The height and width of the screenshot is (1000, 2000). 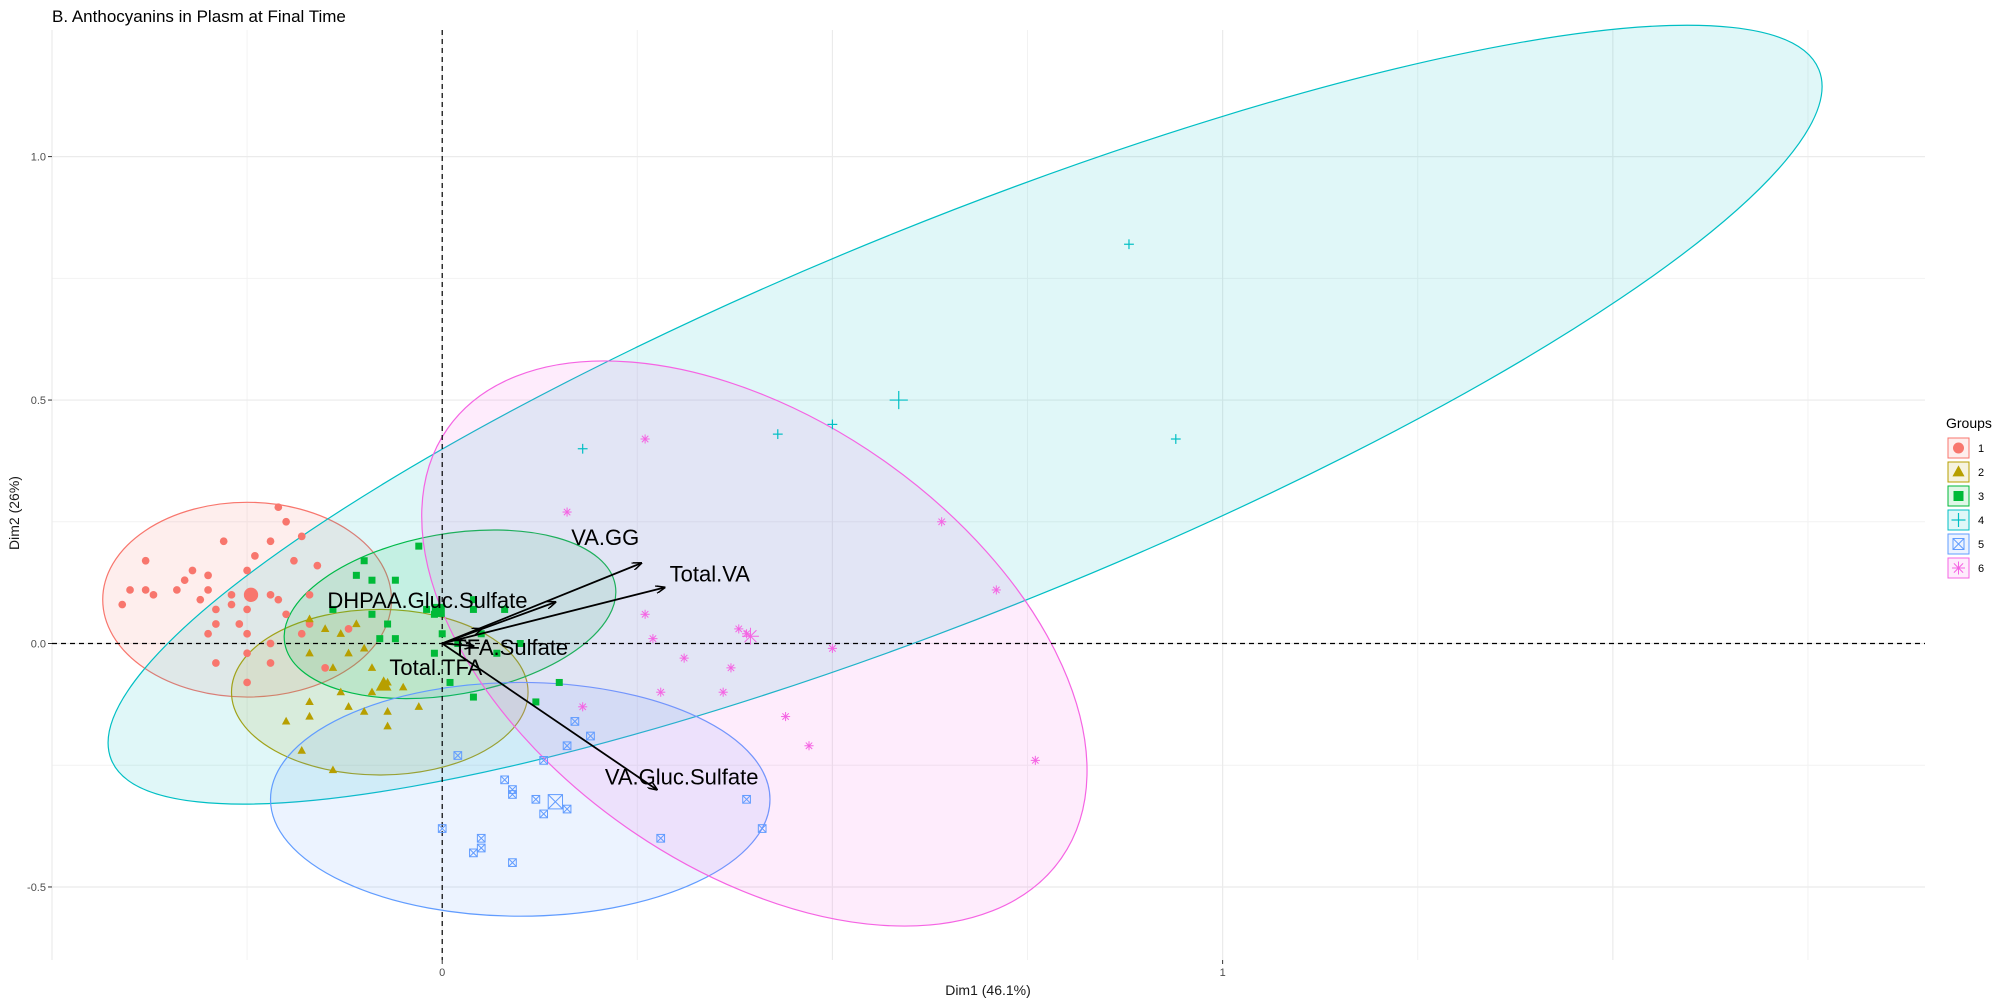 I want to click on legend-label: 6, so click(x=1981, y=569).